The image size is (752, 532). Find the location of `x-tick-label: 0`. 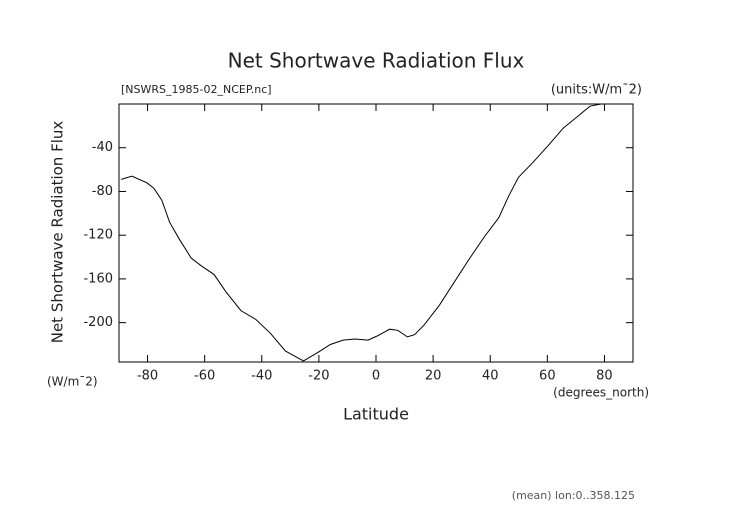

x-tick-label: 0 is located at coordinates (376, 376).